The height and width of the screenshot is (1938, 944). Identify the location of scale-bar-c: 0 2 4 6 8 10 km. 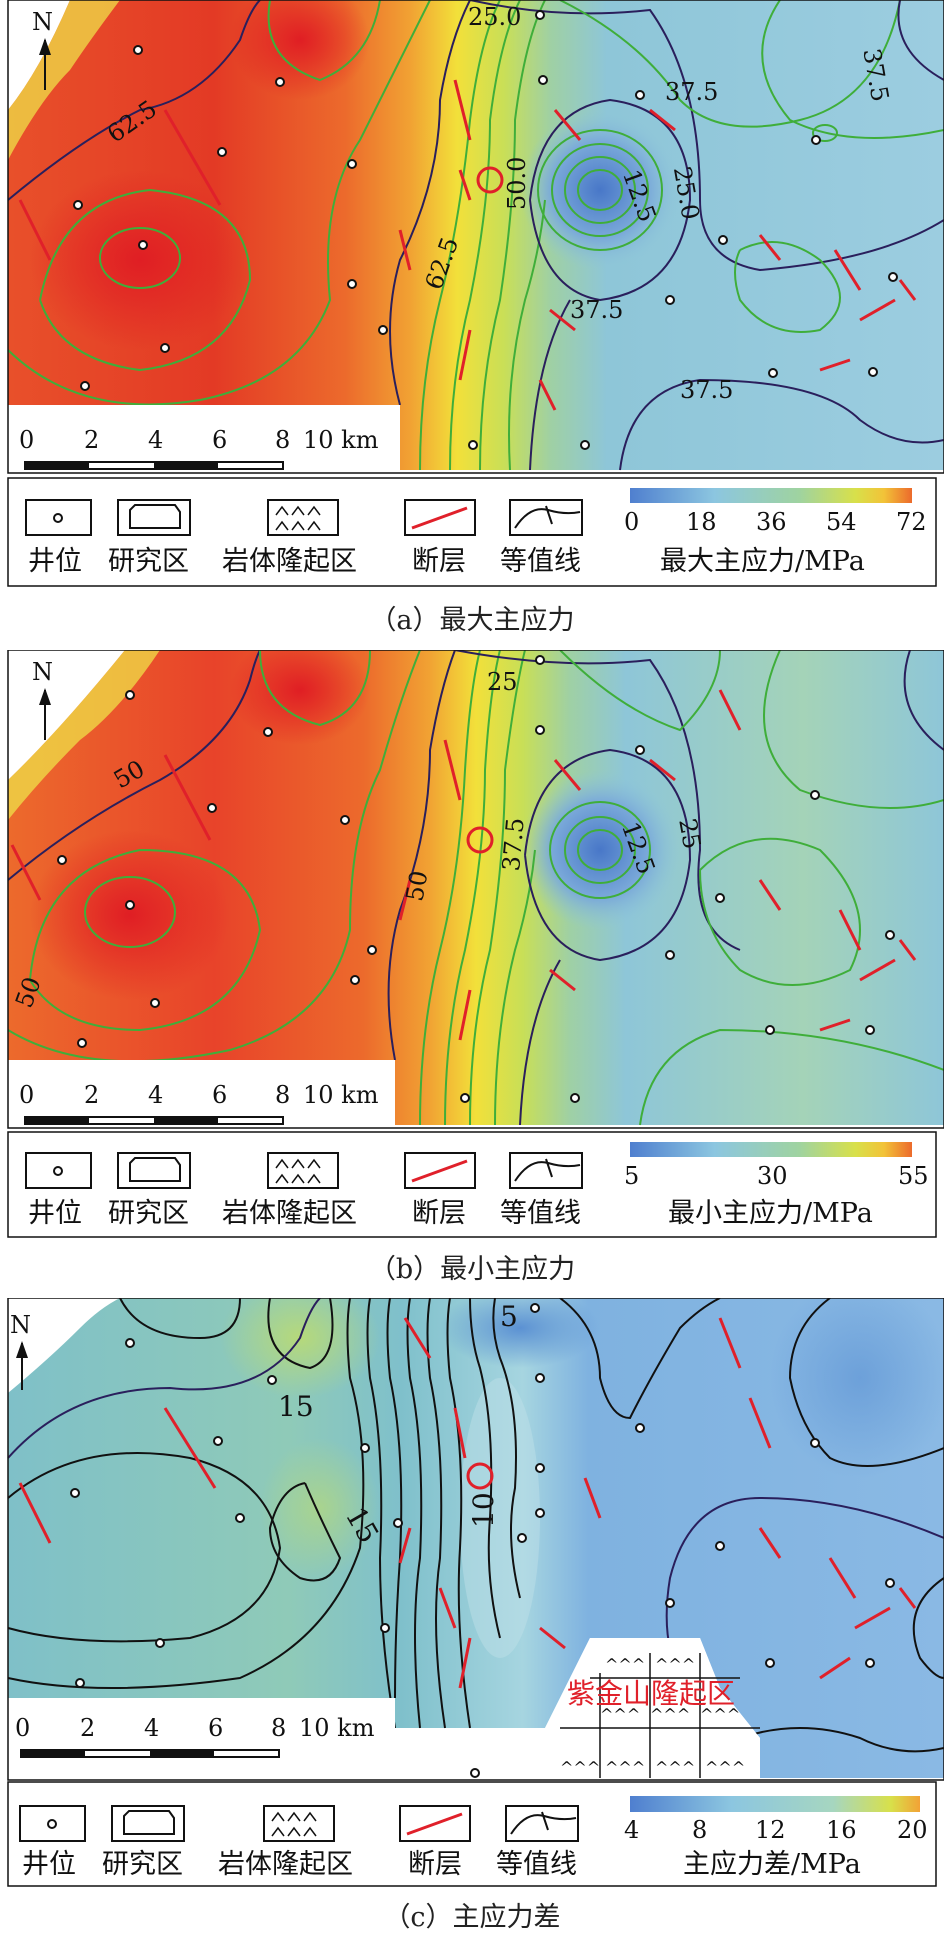
(195, 1736).